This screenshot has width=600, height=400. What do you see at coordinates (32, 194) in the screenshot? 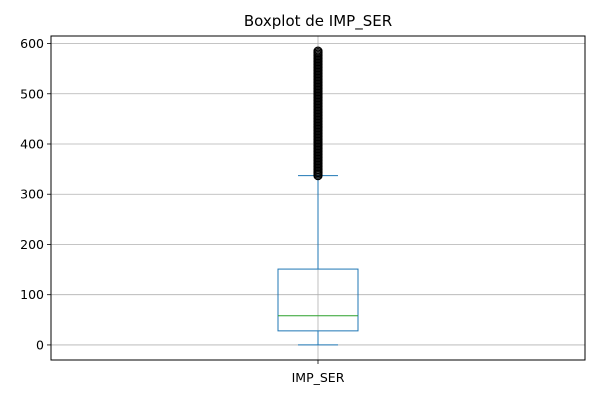
I see `y-tick-label: 300` at bounding box center [32, 194].